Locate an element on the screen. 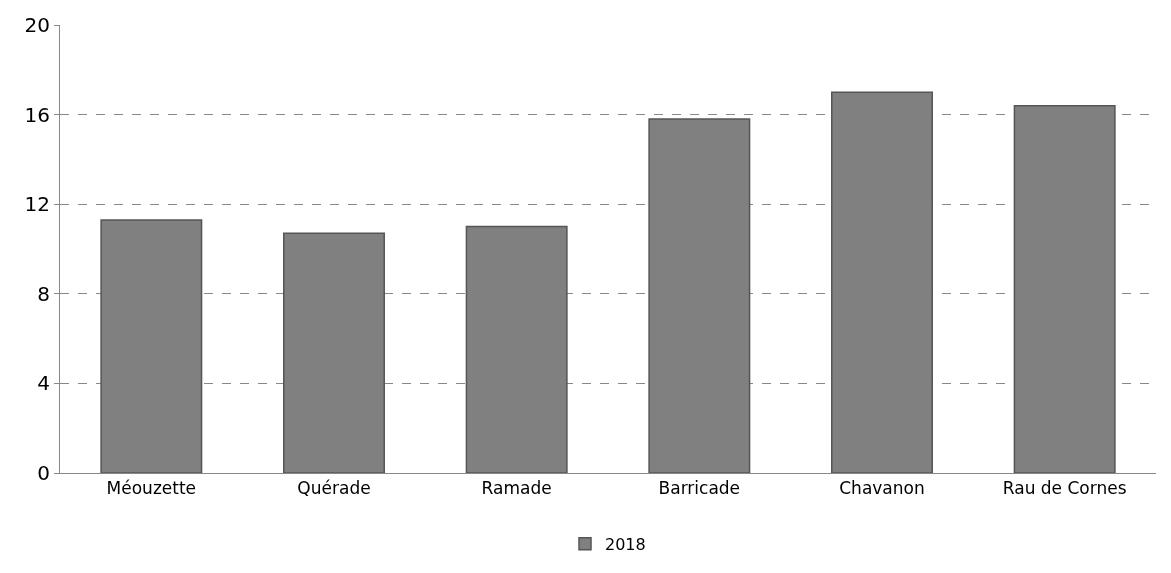  x-tick-label: Méouzette is located at coordinates (151, 488).